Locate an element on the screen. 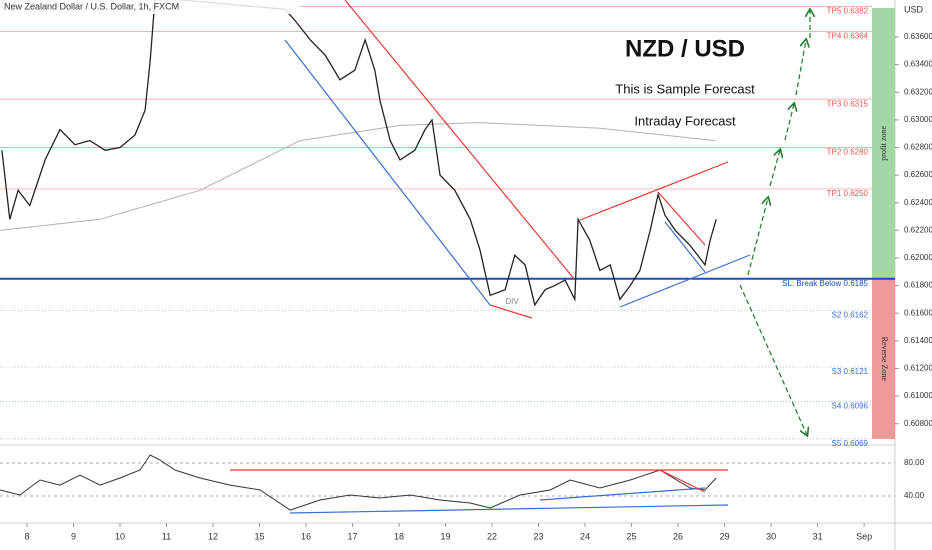 Image resolution: width=932 pixels, height=550 pixels. zone-label: Reverse Zone is located at coordinates (884, 359).